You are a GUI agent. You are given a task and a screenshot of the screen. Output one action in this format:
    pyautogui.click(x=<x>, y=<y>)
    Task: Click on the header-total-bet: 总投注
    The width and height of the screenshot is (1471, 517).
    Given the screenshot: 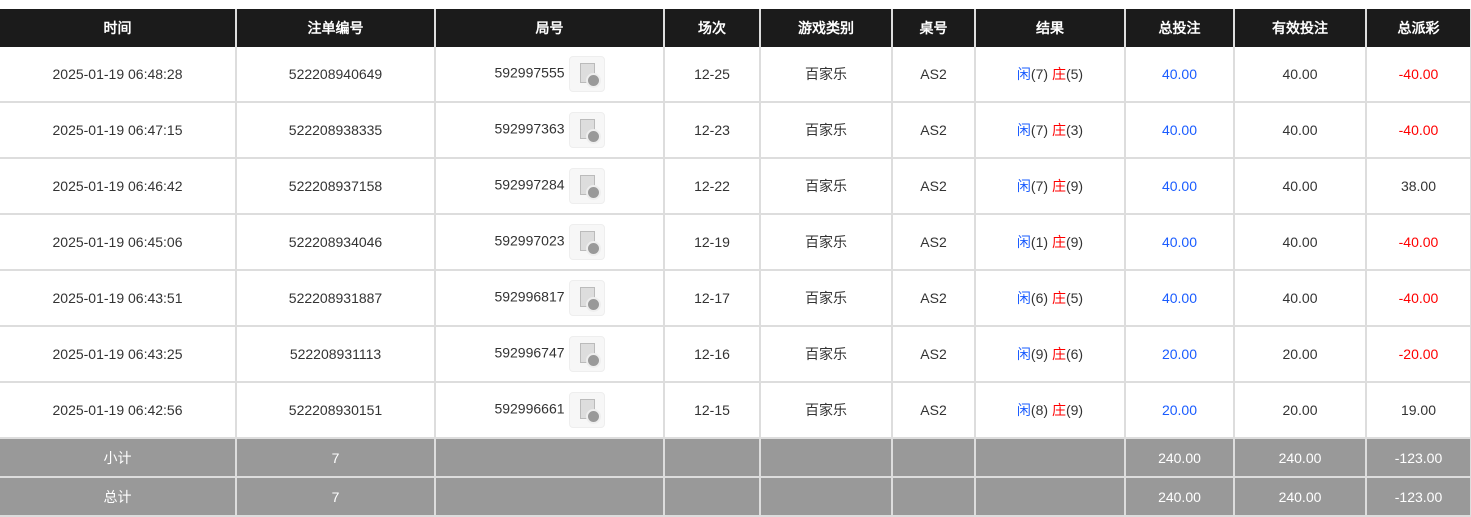 What is the action you would take?
    pyautogui.click(x=1180, y=28)
    